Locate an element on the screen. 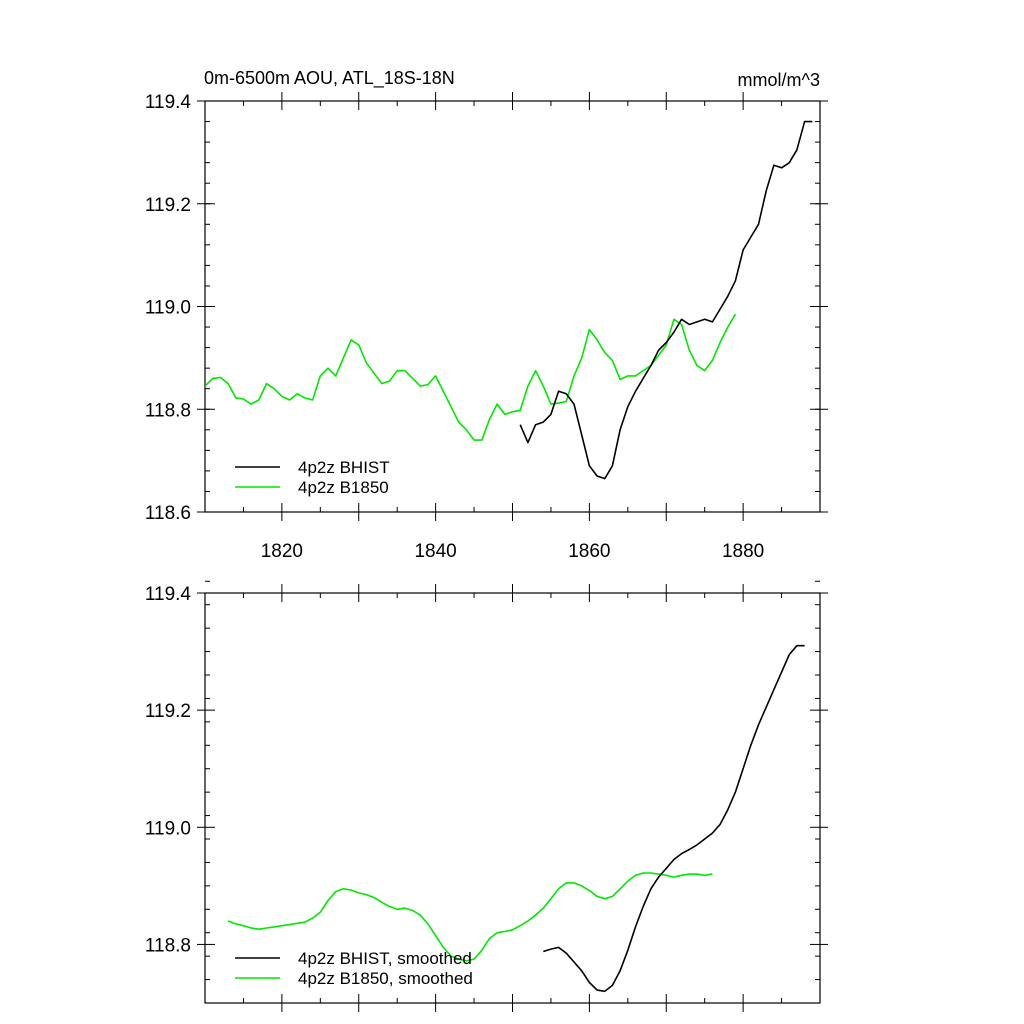 The width and height of the screenshot is (1024, 1024). chart-title: 0m-6500m AOU, ATL_18S-18N is located at coordinates (329, 78).